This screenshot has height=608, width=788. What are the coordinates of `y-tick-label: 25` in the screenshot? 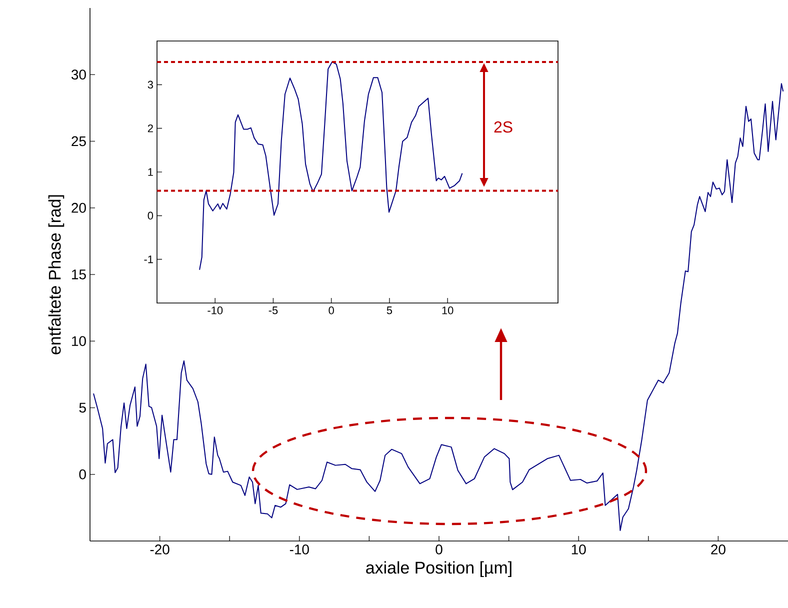 It's located at (79, 141).